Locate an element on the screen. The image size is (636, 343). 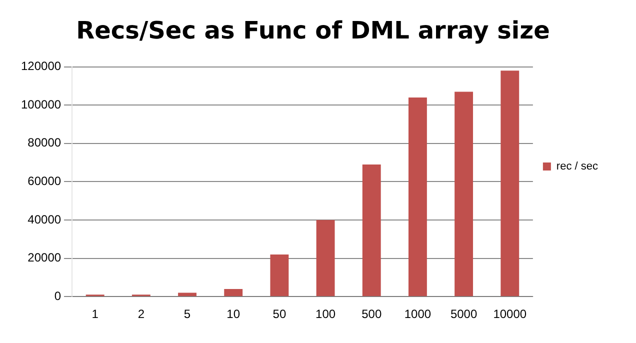
legend-label: rec / sec is located at coordinates (577, 166).